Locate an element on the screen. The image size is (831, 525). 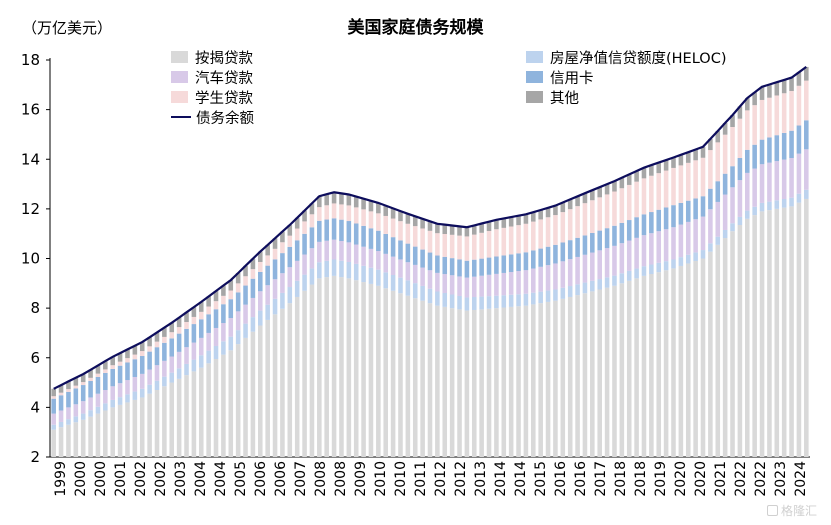
x-tick-label: 2016 is located at coordinates (561, 479).